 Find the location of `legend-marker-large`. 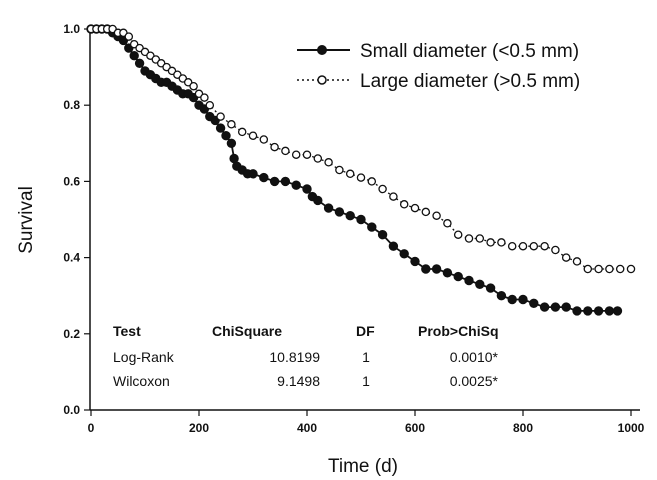

legend-marker-large is located at coordinates (322, 80).